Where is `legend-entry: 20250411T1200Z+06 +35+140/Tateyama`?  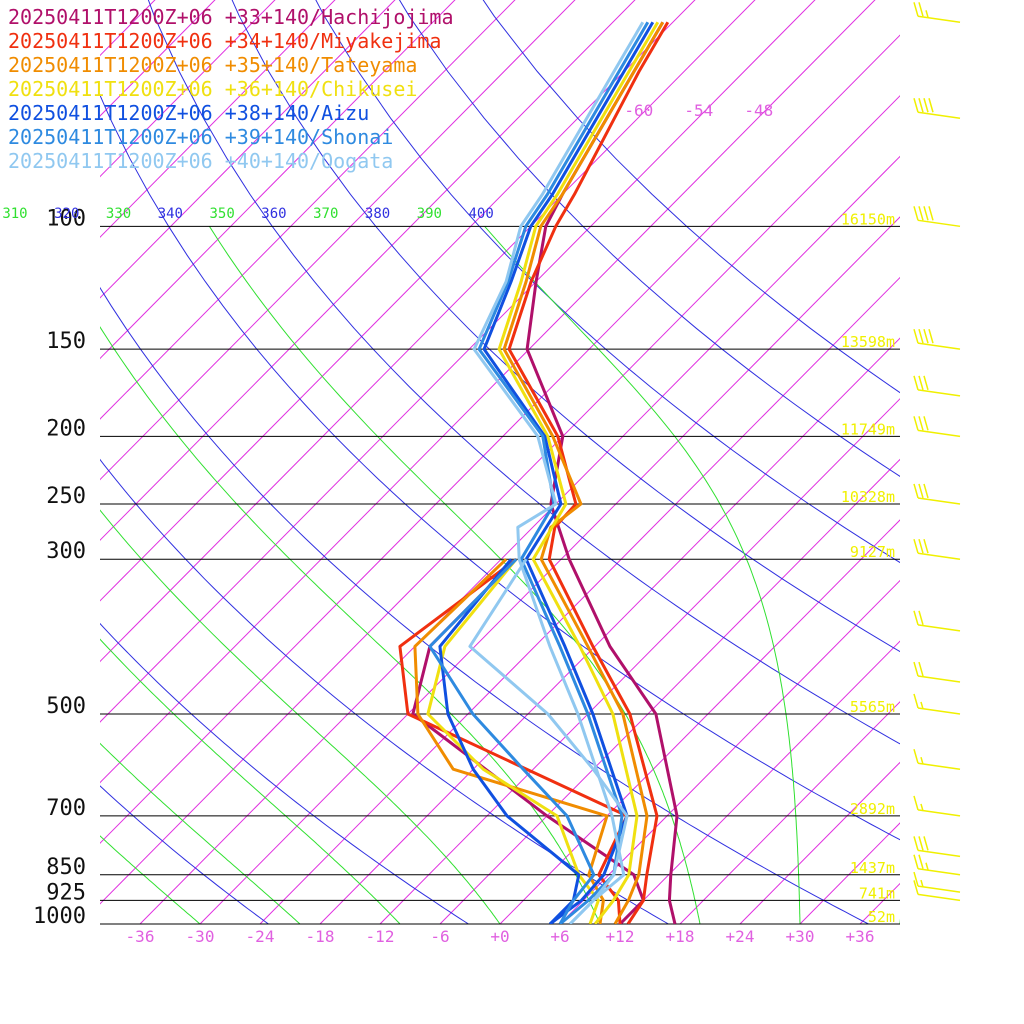
legend-entry: 20250411T1200Z+06 +35+140/Tateyama is located at coordinates (212, 65).